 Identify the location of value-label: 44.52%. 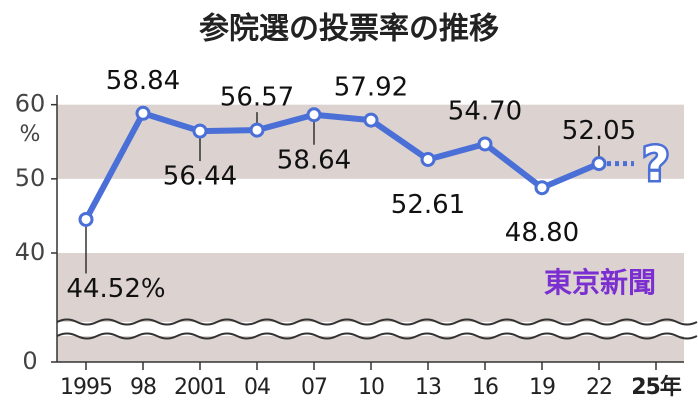
(115, 289).